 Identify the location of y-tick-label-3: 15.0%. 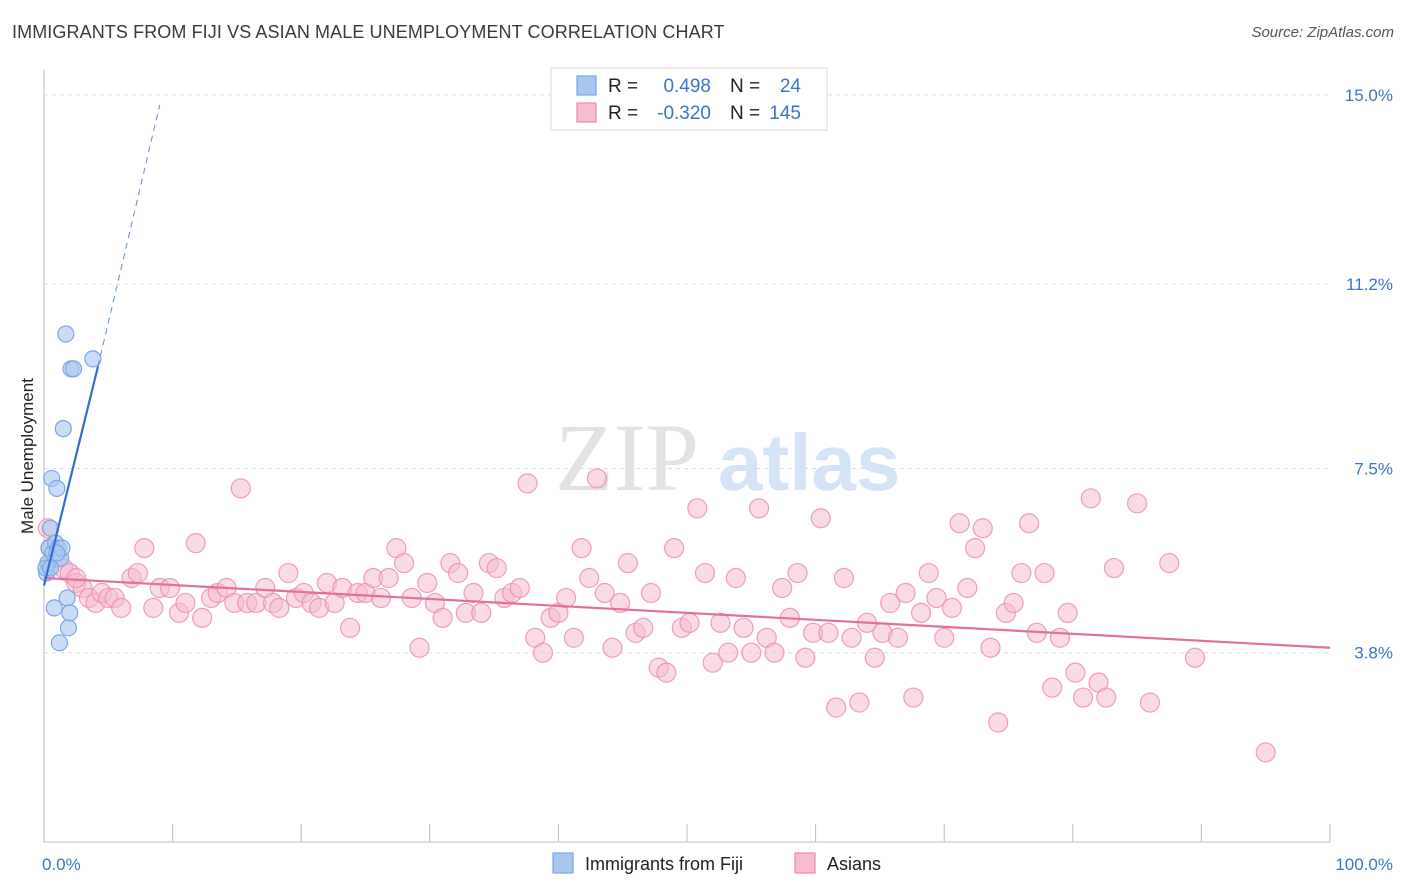
(1369, 95).